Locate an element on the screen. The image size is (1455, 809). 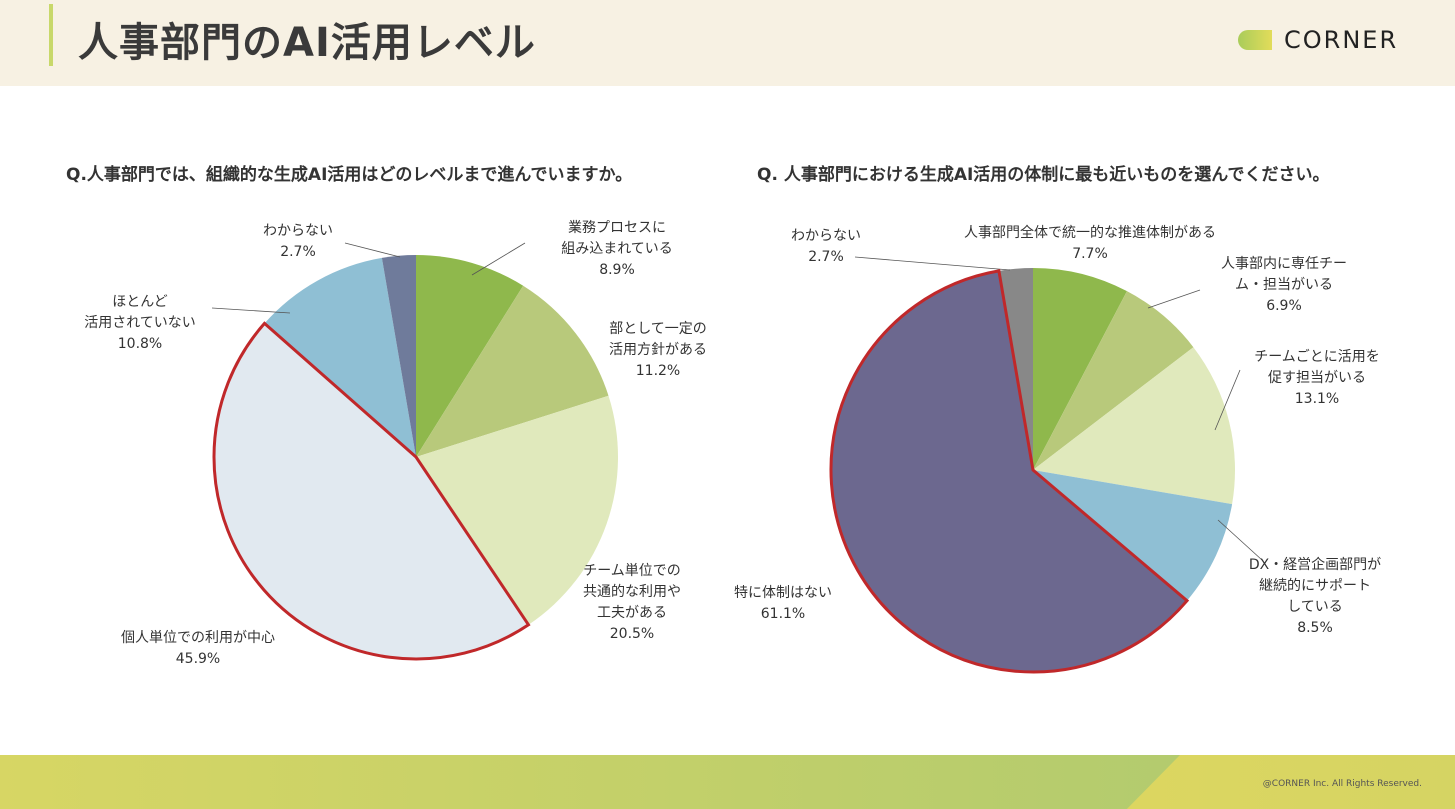
chart-1-data-label-4: 個人単位での利用が中心 45.9% is located at coordinates (198, 649).